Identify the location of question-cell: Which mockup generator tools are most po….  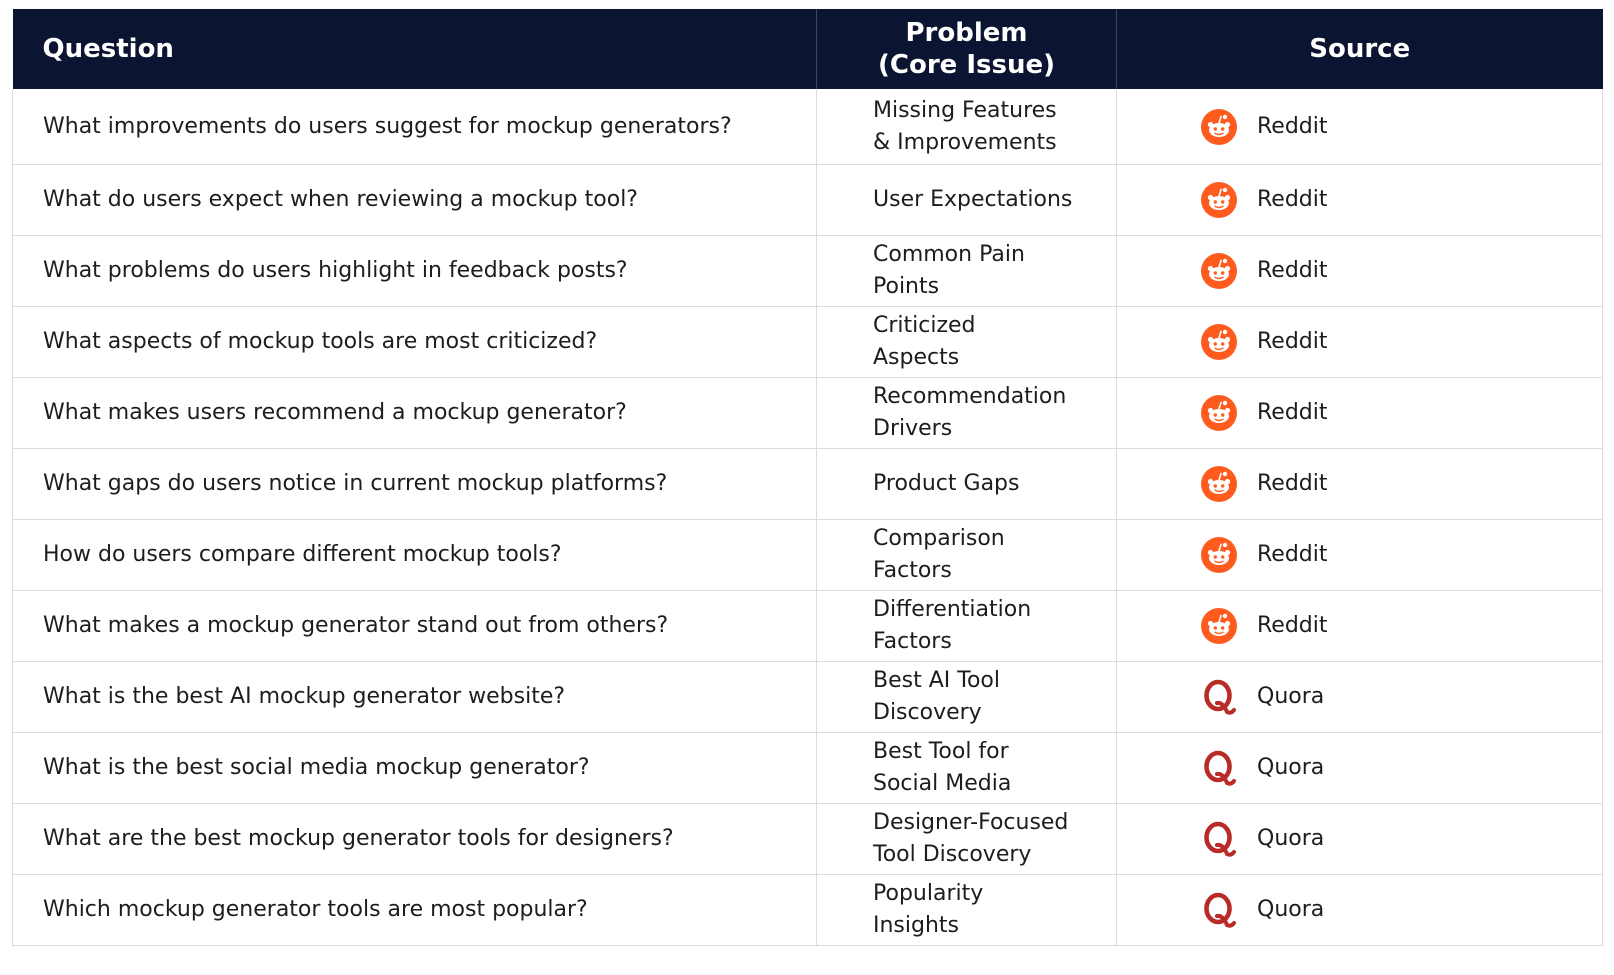
(414, 910).